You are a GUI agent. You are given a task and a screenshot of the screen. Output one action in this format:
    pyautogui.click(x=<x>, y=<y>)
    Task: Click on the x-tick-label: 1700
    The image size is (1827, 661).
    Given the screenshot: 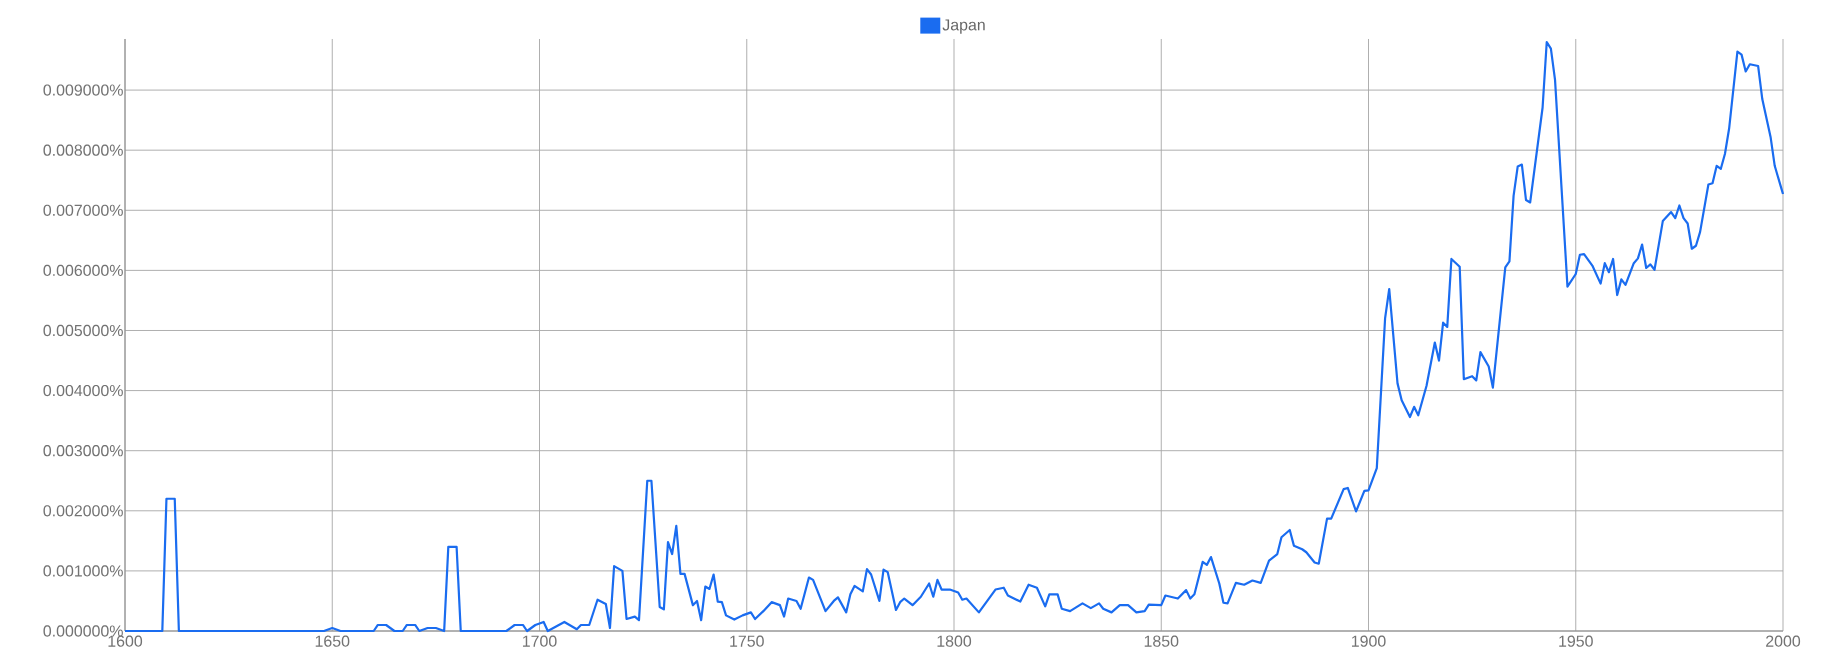 What is the action you would take?
    pyautogui.click(x=539, y=641)
    